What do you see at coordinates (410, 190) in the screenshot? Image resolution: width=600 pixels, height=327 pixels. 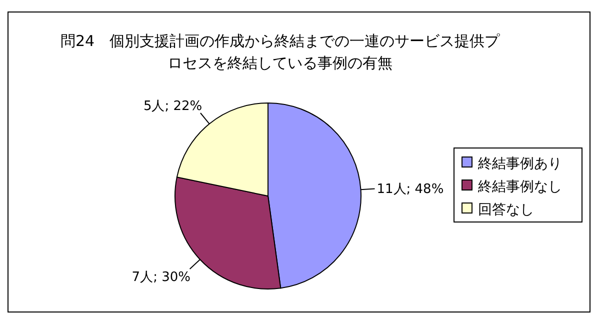 I see `data-label: 11人; 48%` at bounding box center [410, 190].